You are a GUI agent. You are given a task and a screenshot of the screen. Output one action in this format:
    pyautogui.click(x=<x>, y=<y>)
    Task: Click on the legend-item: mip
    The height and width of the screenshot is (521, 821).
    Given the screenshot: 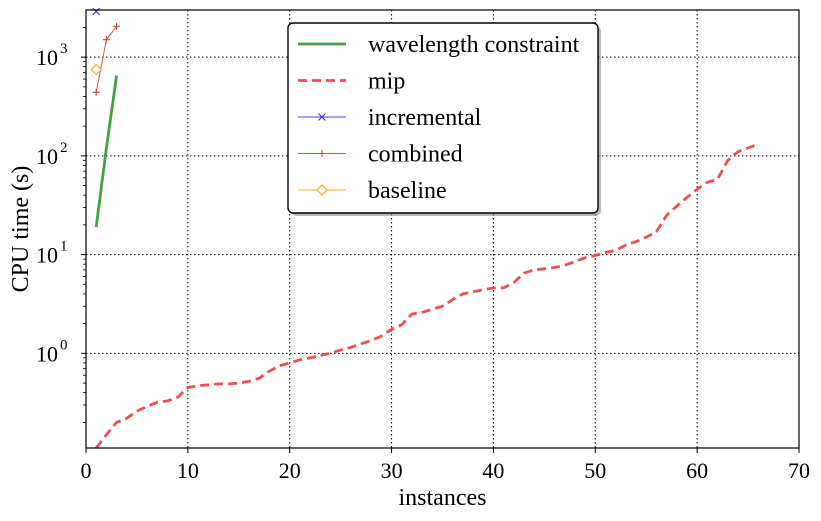 What is the action you would take?
    pyautogui.click(x=351, y=82)
    